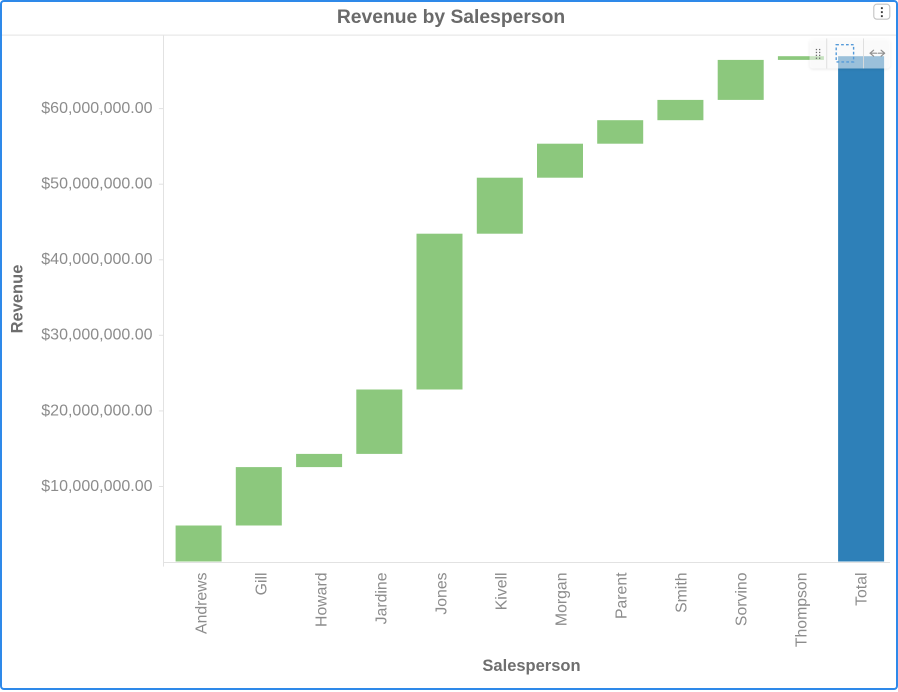 The height and width of the screenshot is (692, 898). What do you see at coordinates (501, 592) in the screenshot?
I see `svg-text: Kivell` at bounding box center [501, 592].